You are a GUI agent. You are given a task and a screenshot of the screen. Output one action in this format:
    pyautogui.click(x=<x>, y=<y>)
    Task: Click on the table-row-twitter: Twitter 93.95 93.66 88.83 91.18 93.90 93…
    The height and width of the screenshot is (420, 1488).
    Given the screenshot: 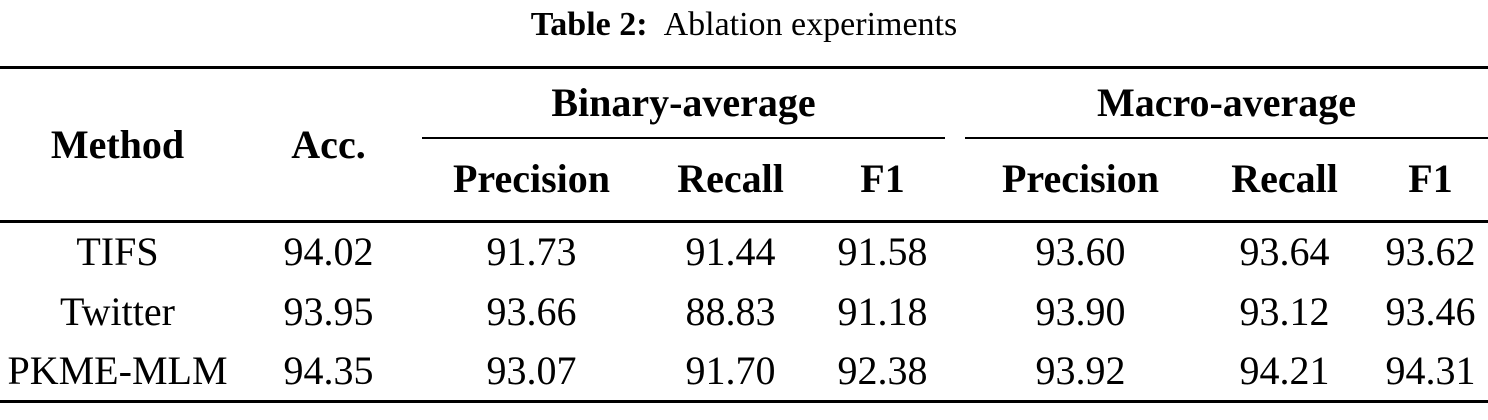 What is the action you would take?
    pyautogui.click(x=744, y=312)
    